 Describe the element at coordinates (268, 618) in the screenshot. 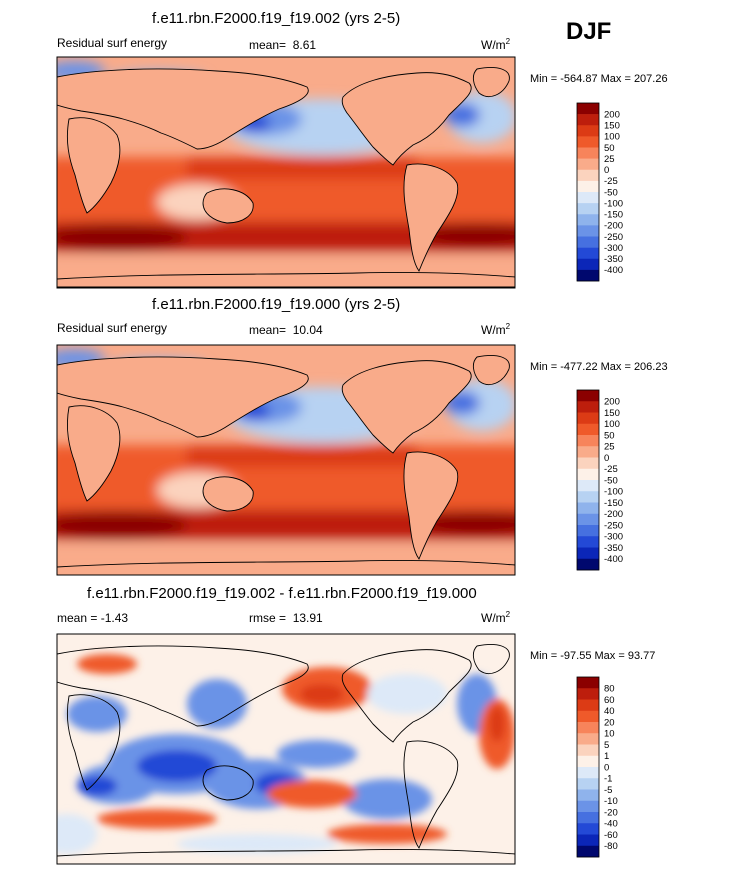

I see `panel-3-rmse-label: rmse =` at that location.